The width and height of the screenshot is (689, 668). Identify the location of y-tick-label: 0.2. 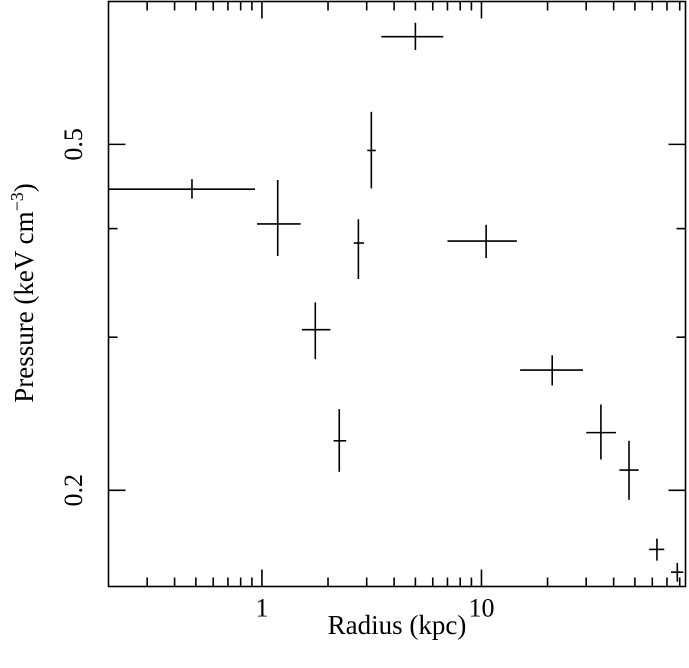
(73, 490).